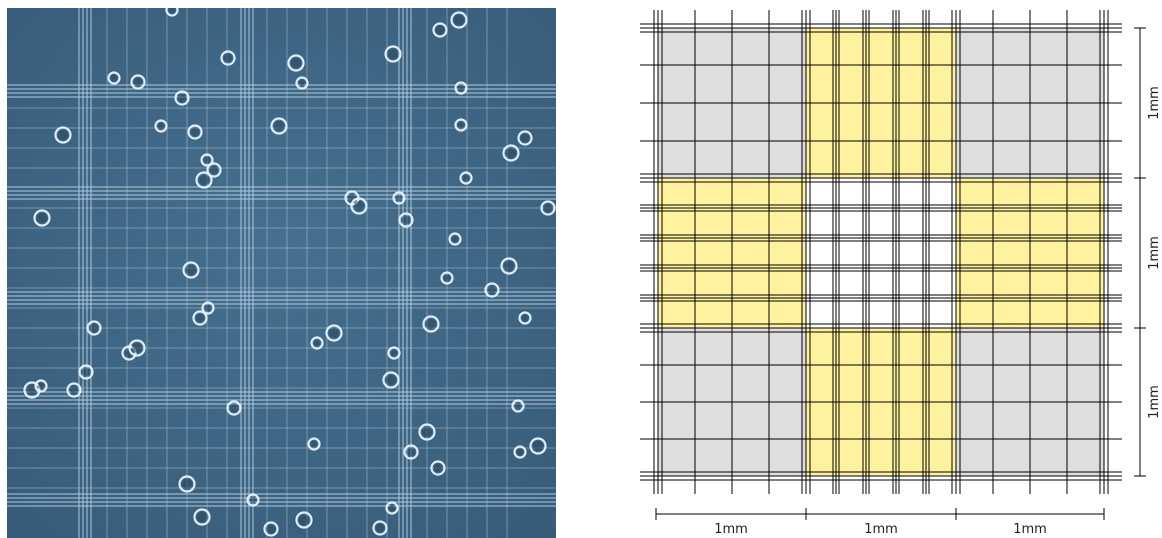 Image resolution: width=1162 pixels, height=538 pixels. What do you see at coordinates (1154, 253) in the screenshot?
I see `scale-y-label-2: 1mm` at bounding box center [1154, 253].